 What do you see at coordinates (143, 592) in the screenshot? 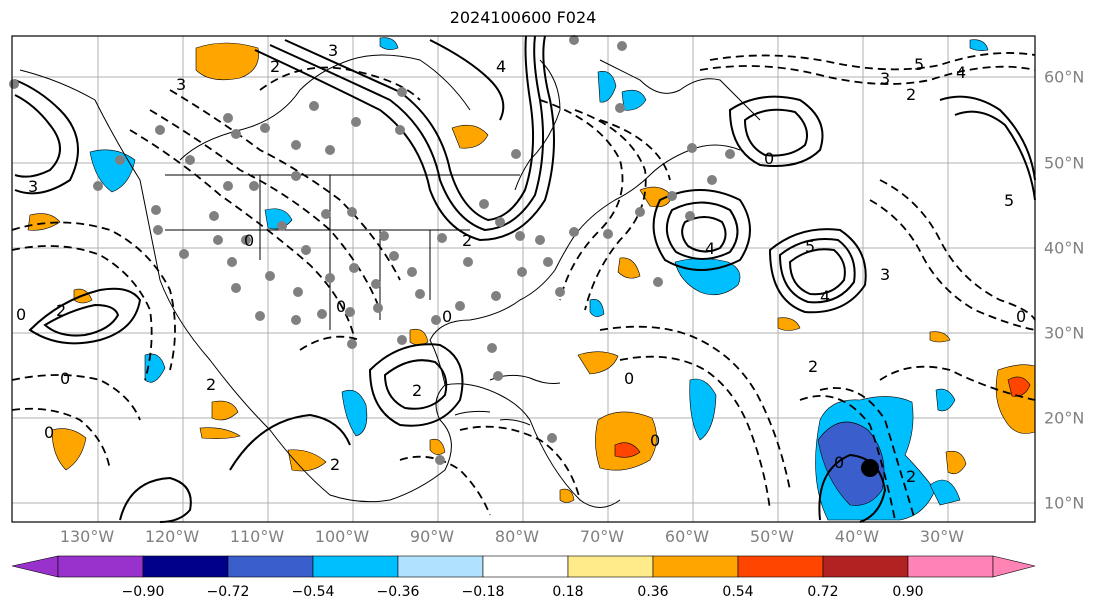
I see `colorbar-tick-label: −0.90` at bounding box center [143, 592].